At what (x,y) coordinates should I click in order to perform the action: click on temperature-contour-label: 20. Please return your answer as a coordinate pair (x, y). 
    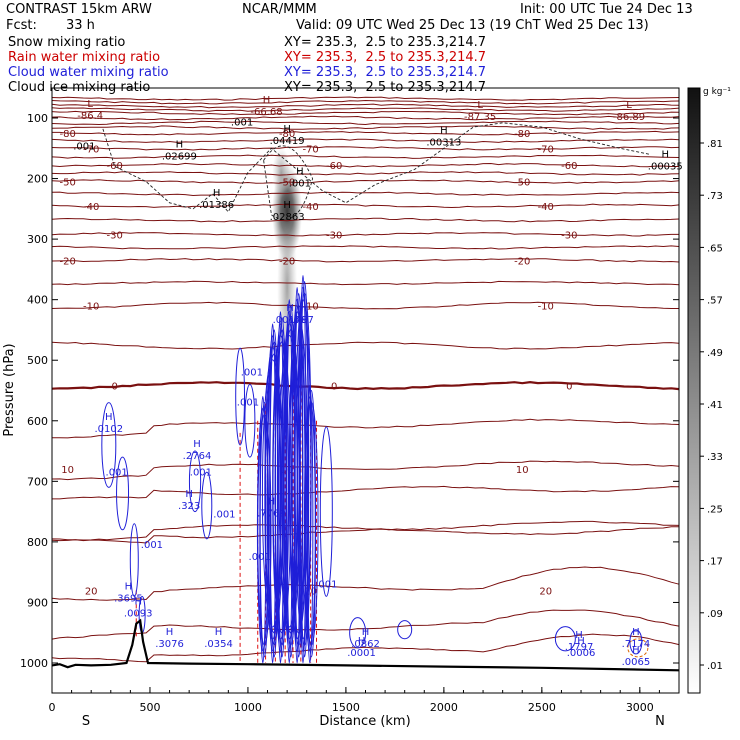
    Looking at the image, I should click on (91, 591).